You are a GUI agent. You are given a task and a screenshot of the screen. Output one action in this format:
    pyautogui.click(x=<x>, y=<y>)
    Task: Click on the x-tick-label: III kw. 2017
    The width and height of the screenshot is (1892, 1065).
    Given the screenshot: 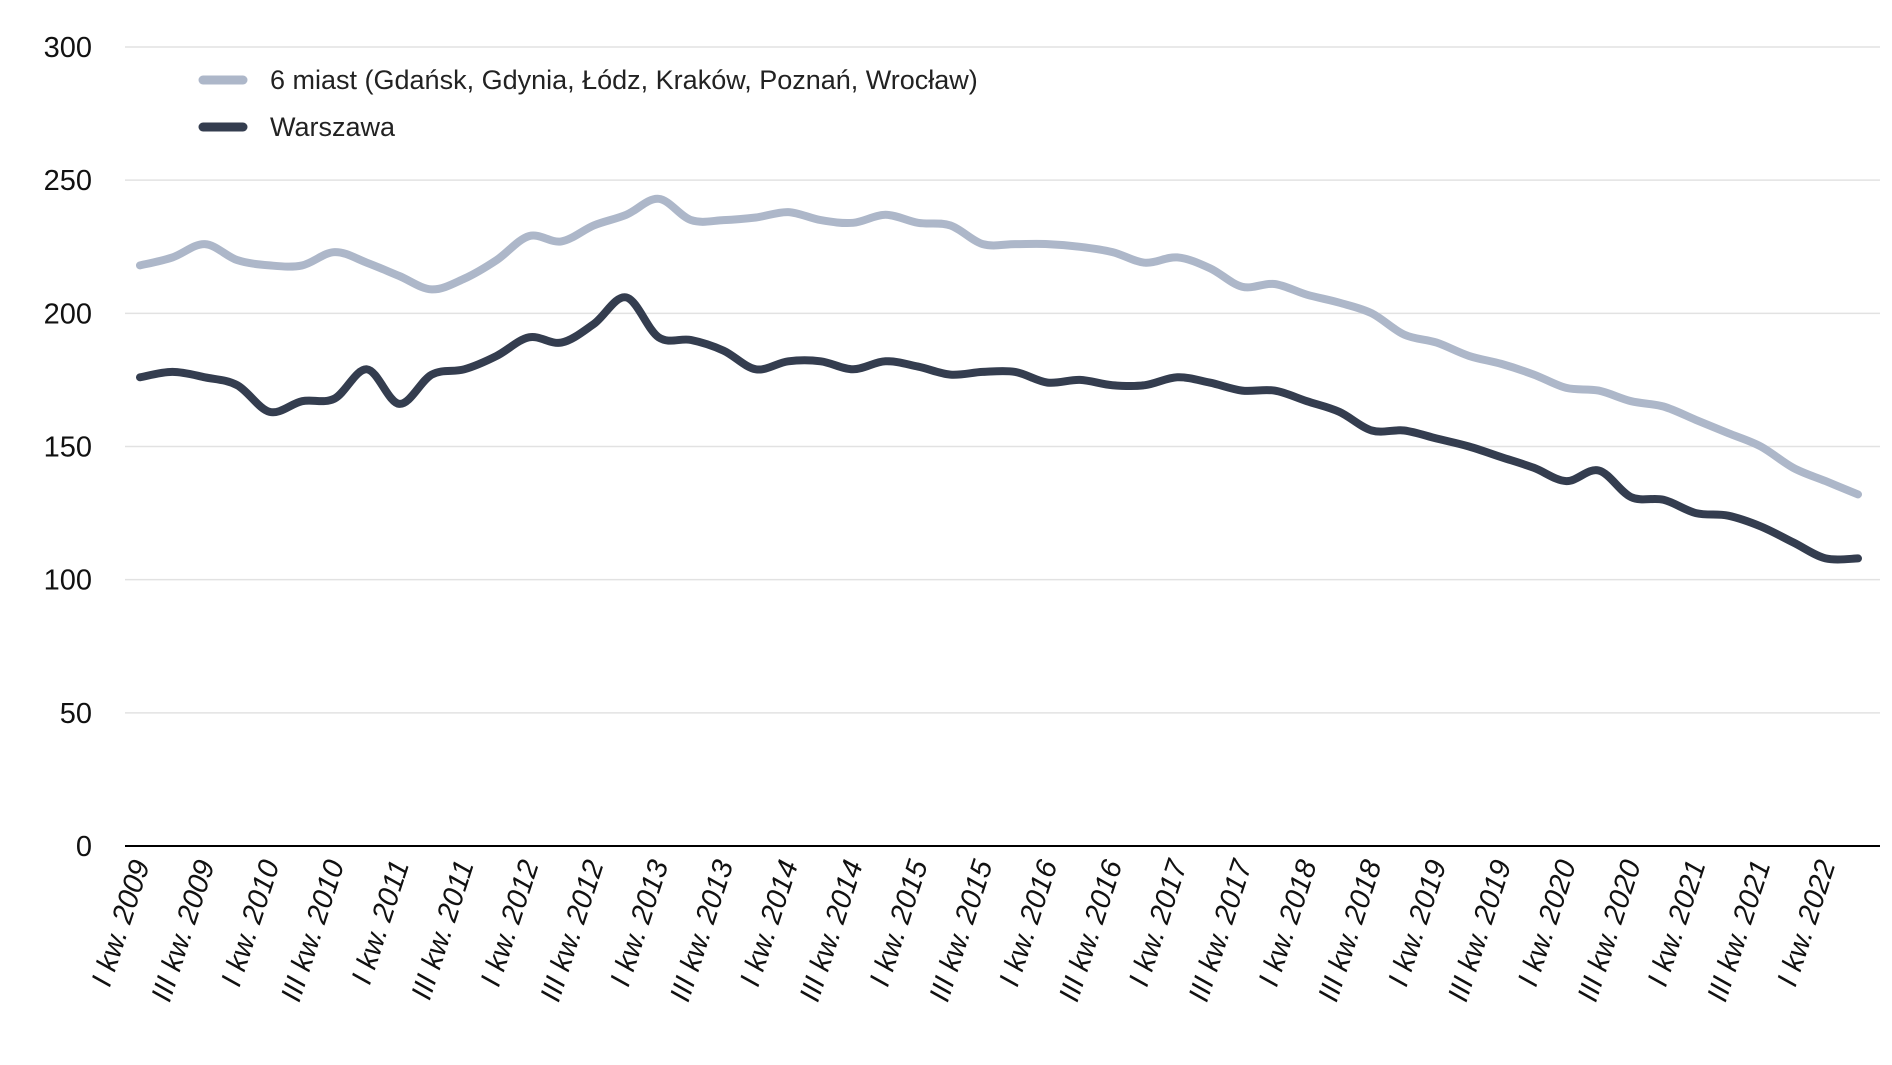 What is the action you would take?
    pyautogui.click(x=1221, y=929)
    